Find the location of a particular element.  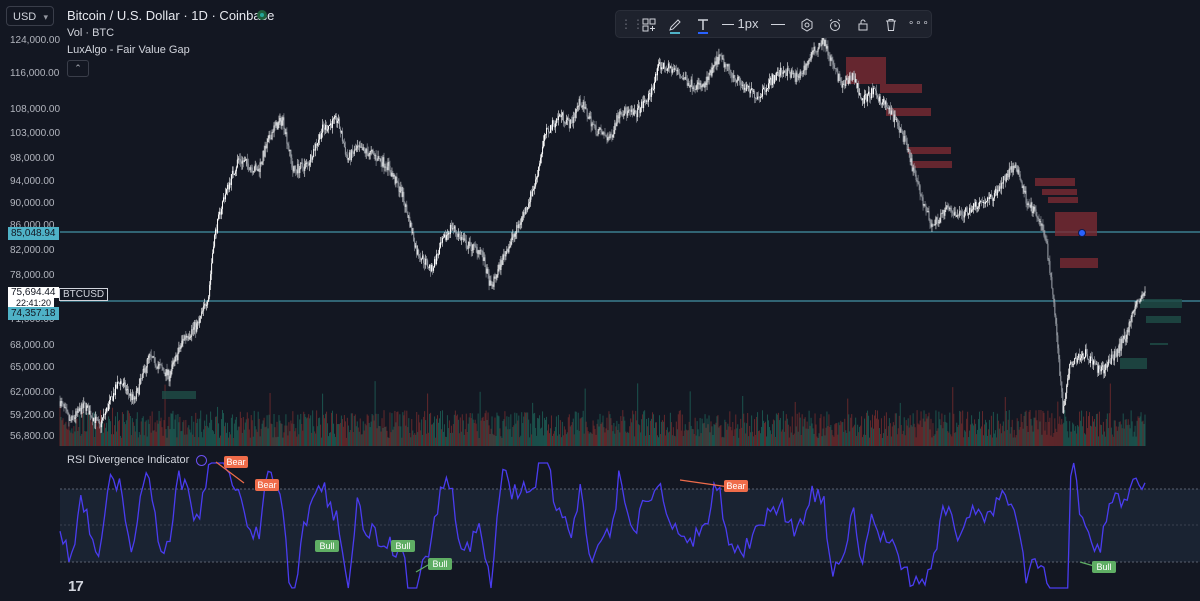

fvg-bear-zone is located at coordinates (908, 112).